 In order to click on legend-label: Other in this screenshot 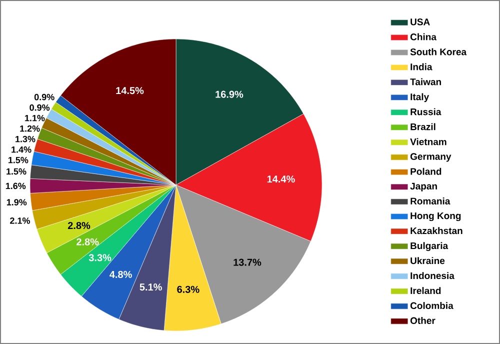, I will do `click(423, 320)`.